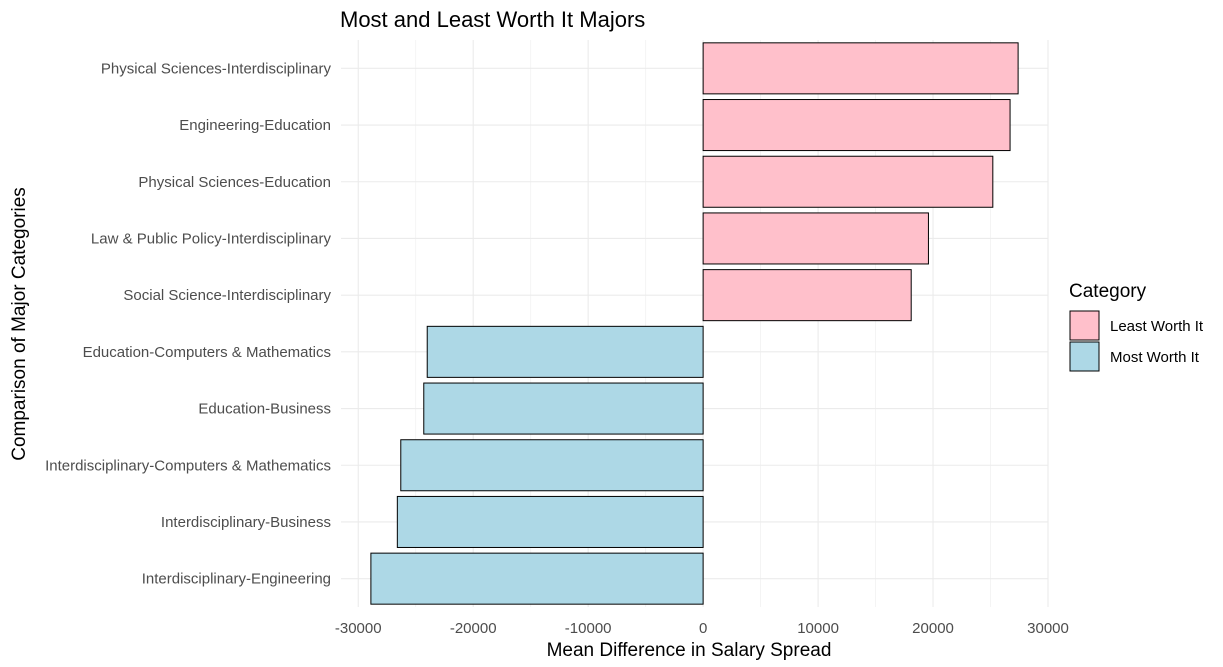 This screenshot has height=667, width=1223. What do you see at coordinates (234, 182) in the screenshot?
I see `y-tick-label: Physical Sciences-Education` at bounding box center [234, 182].